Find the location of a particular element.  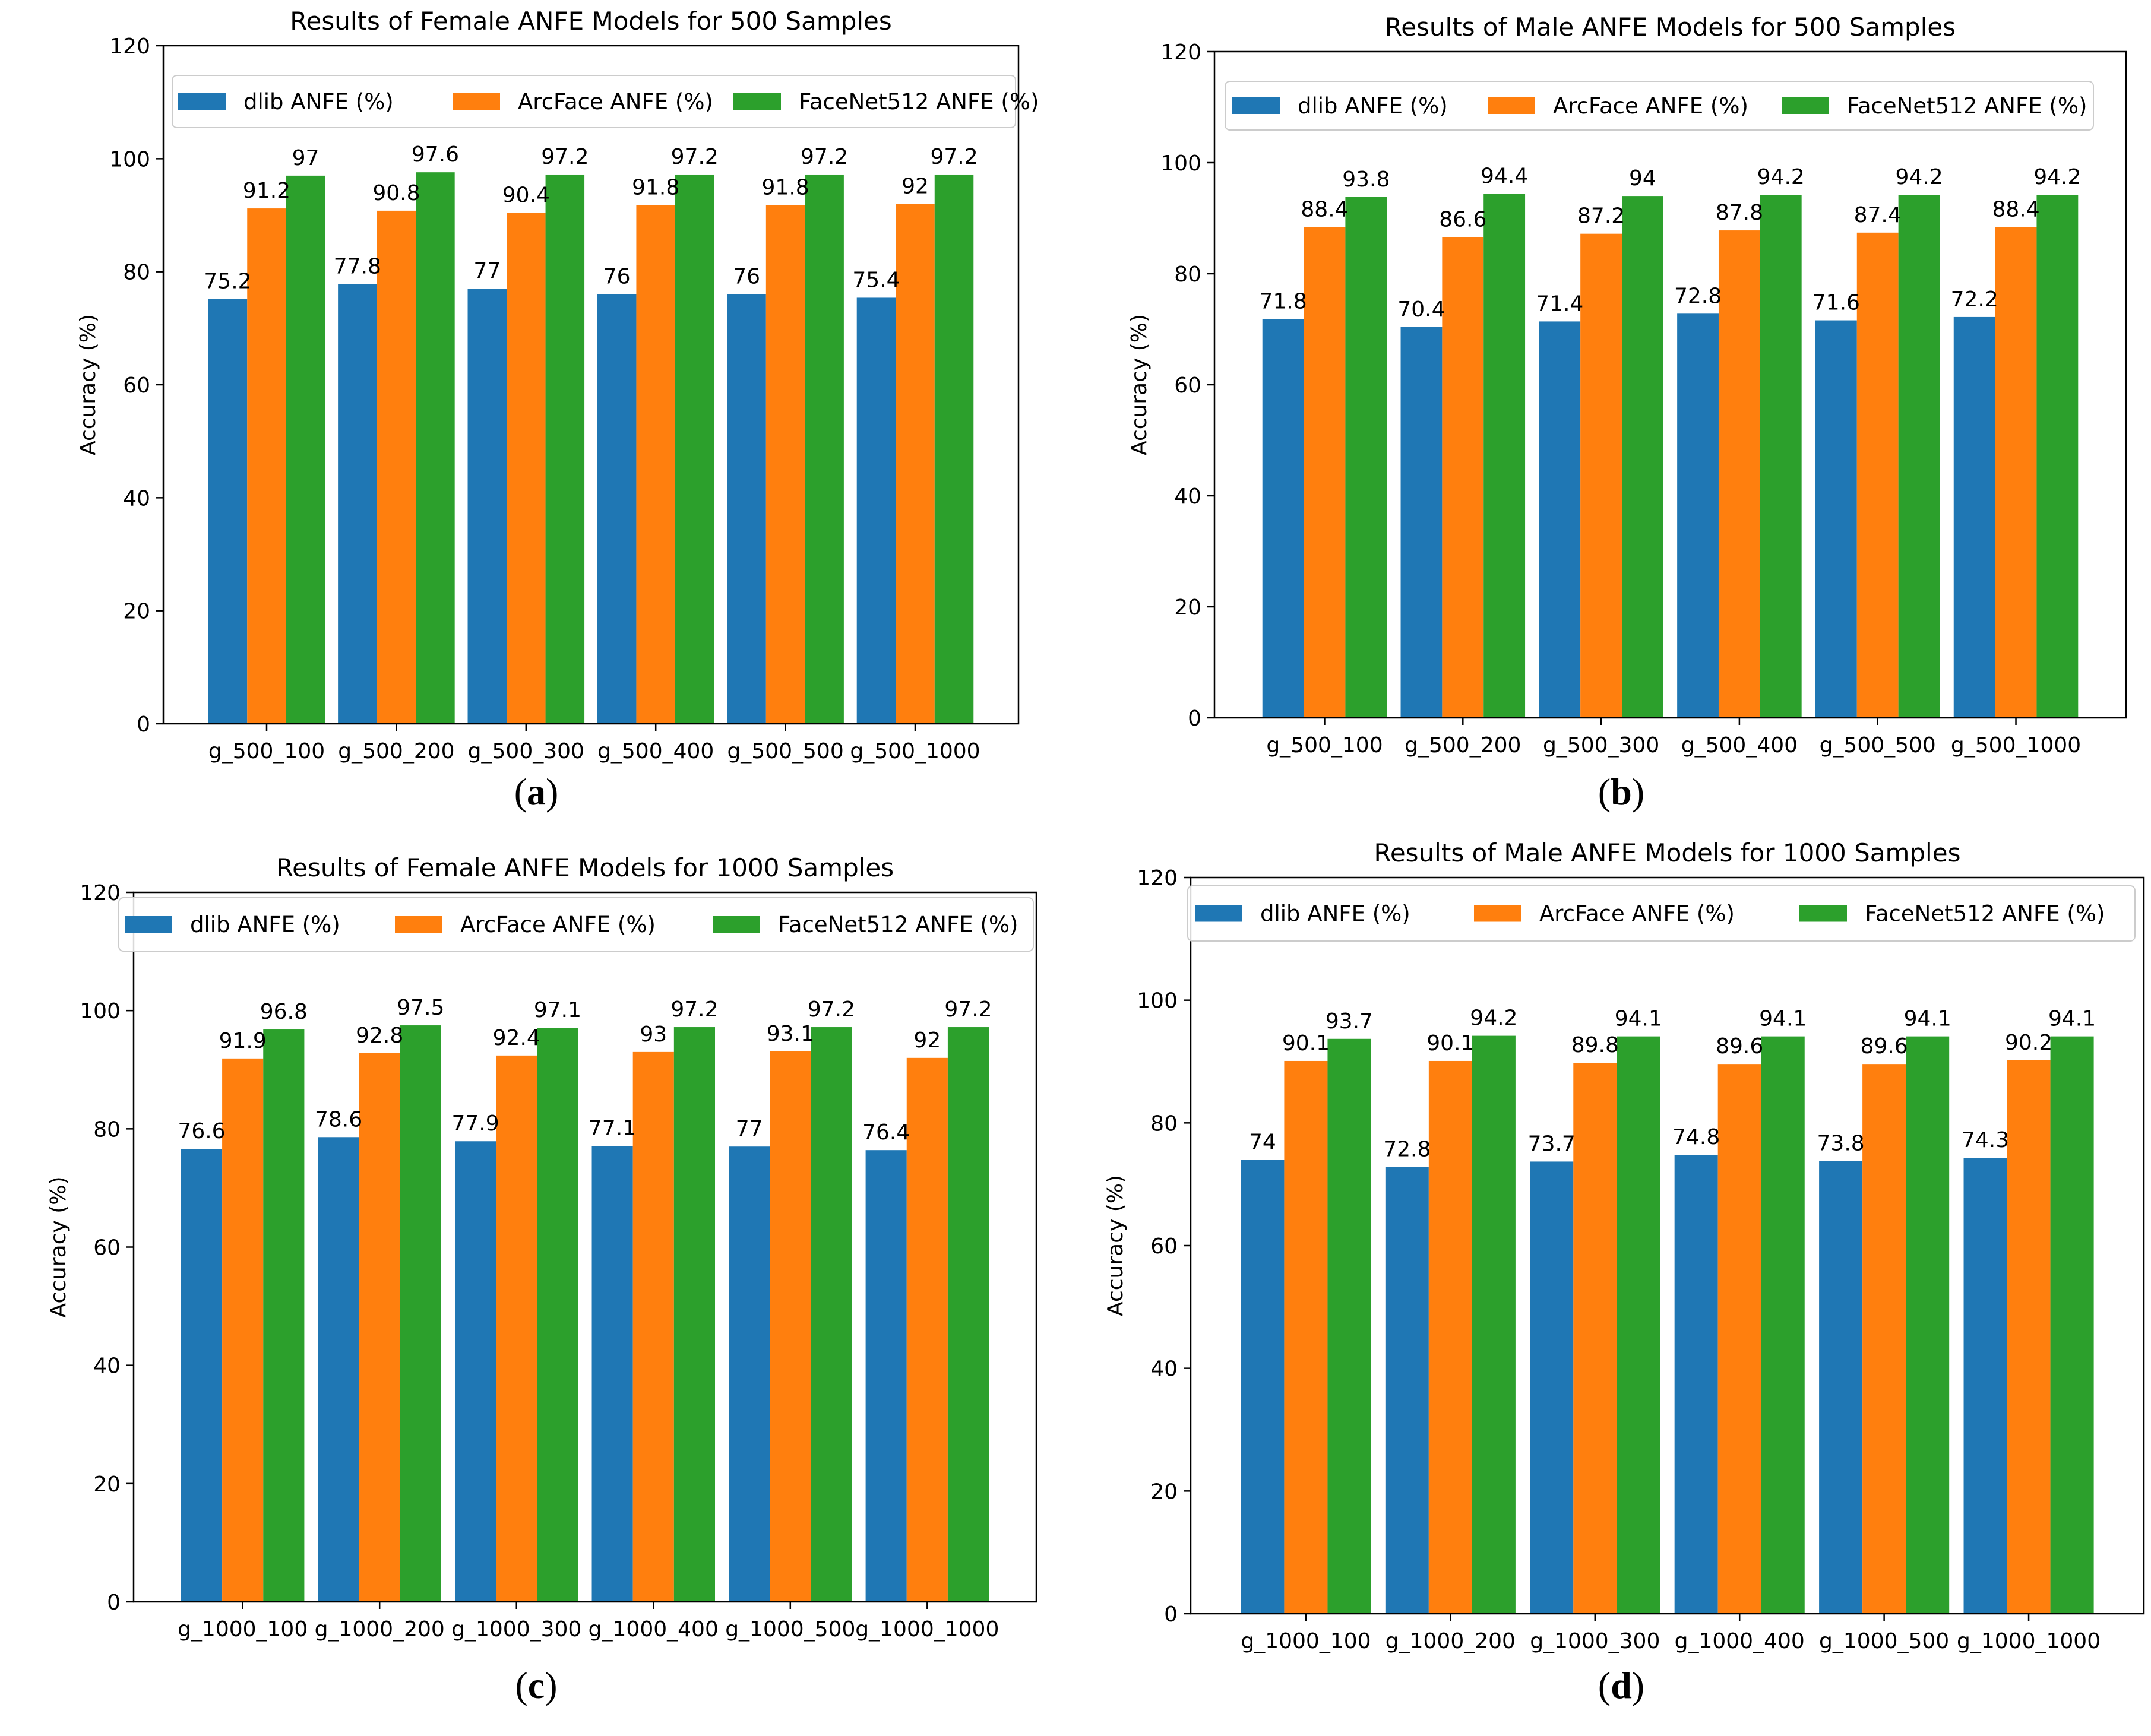

data-label: 94 is located at coordinates (1642, 178).